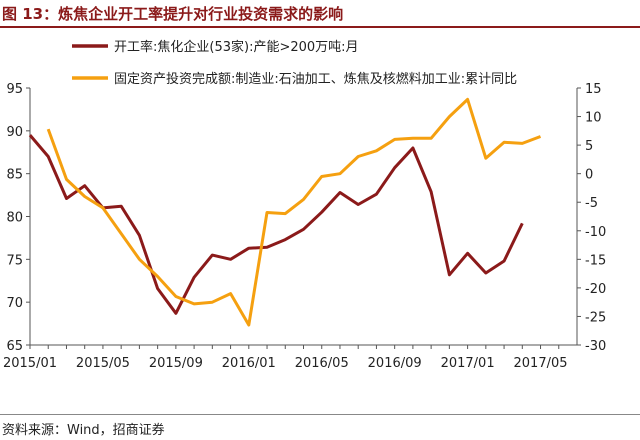 This screenshot has width=640, height=440. What do you see at coordinates (595, 346) in the screenshot?
I see `right-tick-label: -30` at bounding box center [595, 346].